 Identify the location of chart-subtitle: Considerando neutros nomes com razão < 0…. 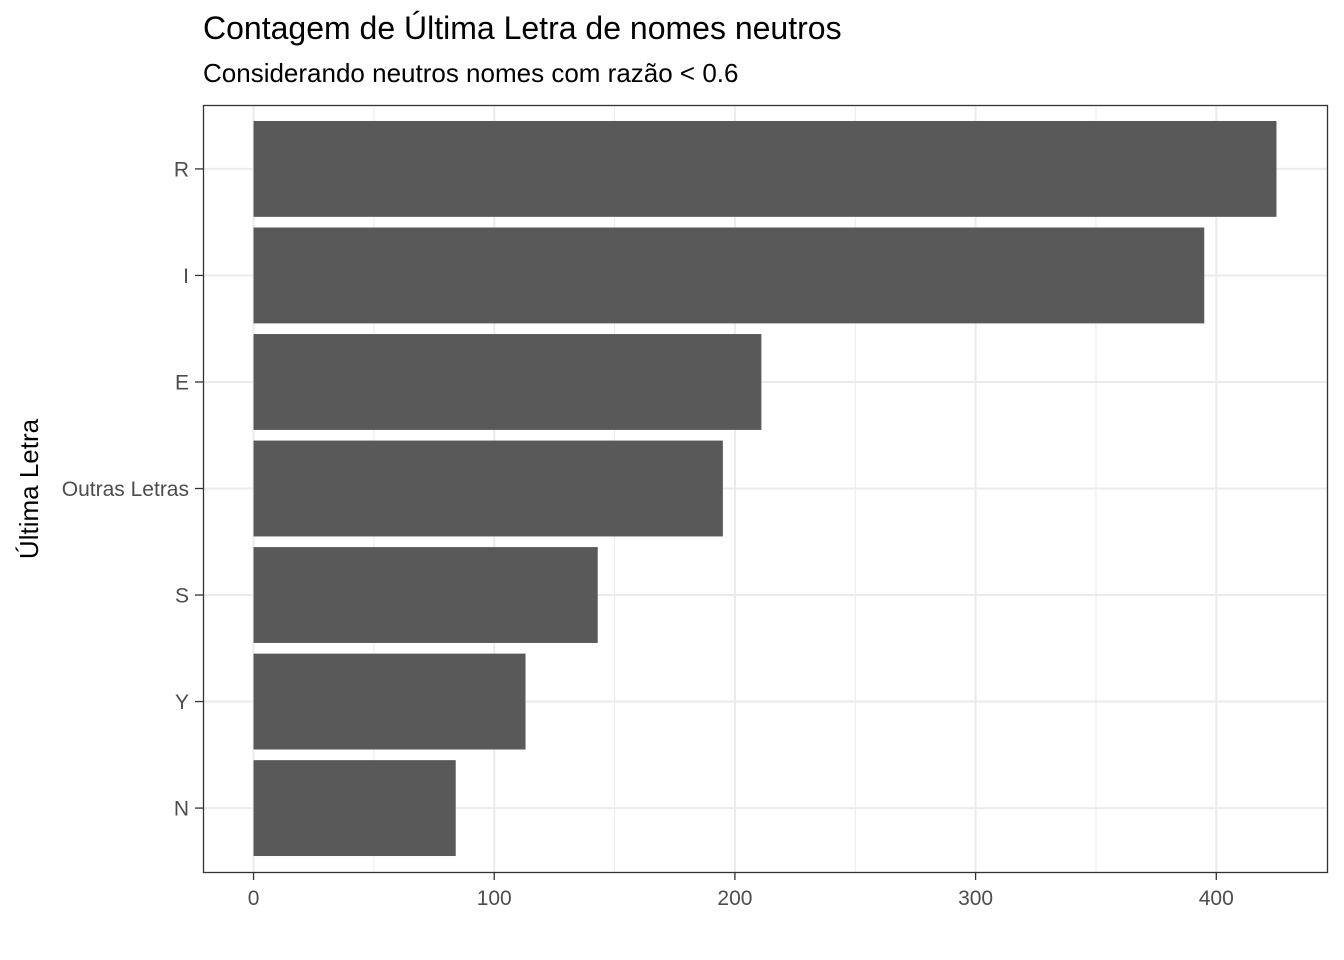
(471, 73).